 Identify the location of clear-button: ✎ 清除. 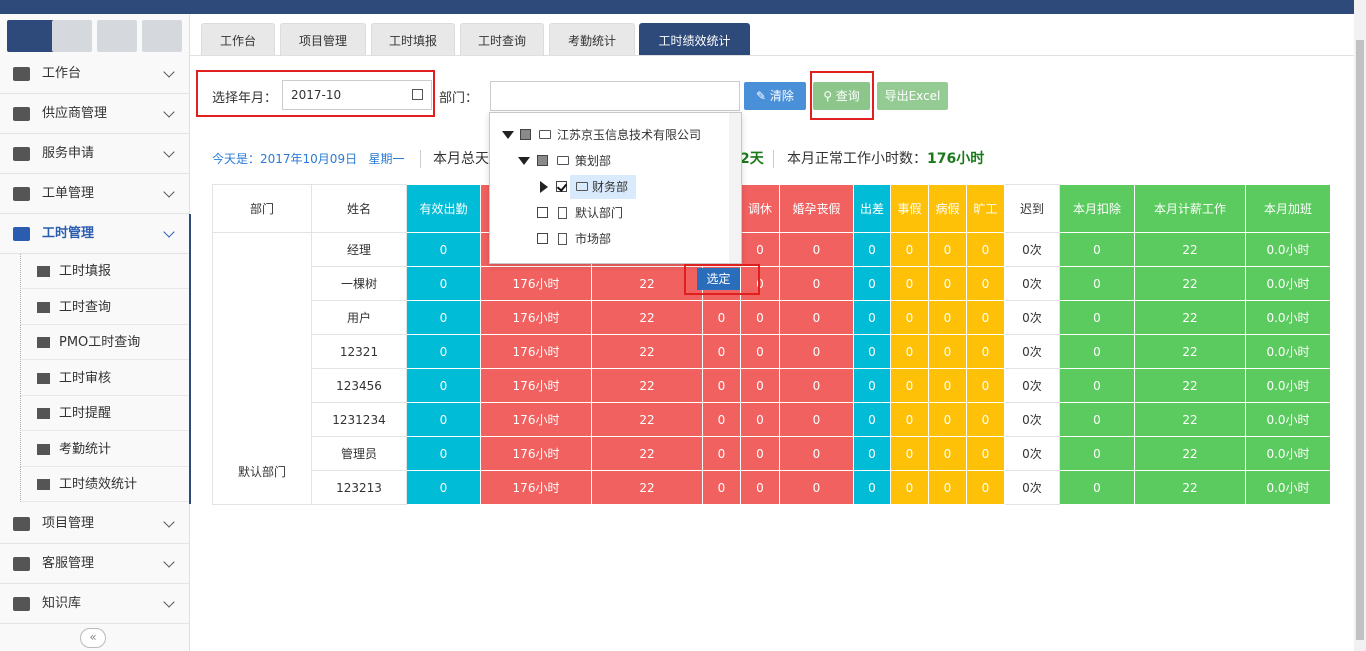
(775, 96).